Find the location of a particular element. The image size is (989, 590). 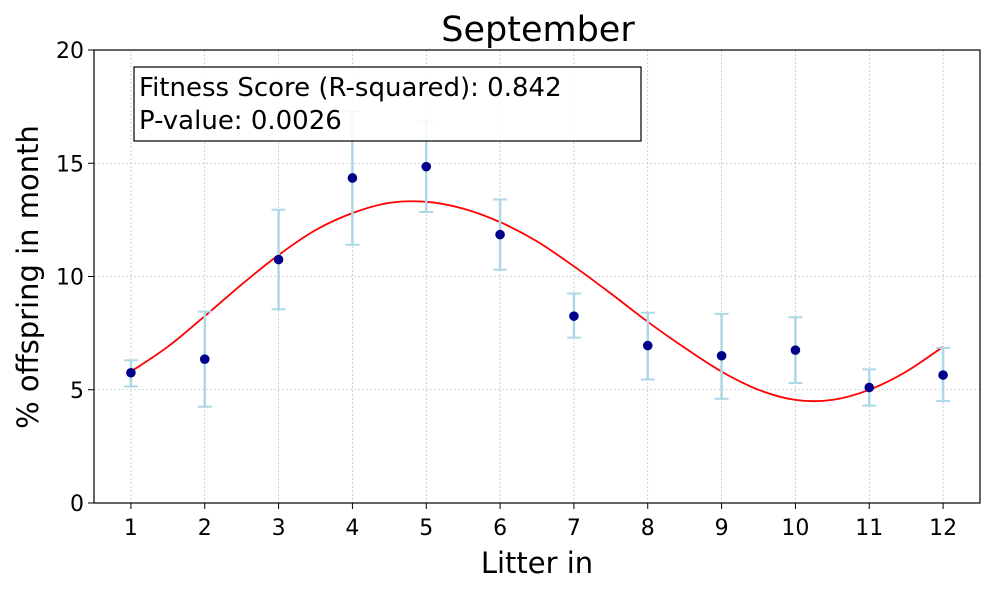

y-axis-ticks: 0 5 10 15 20 is located at coordinates (75, 278).